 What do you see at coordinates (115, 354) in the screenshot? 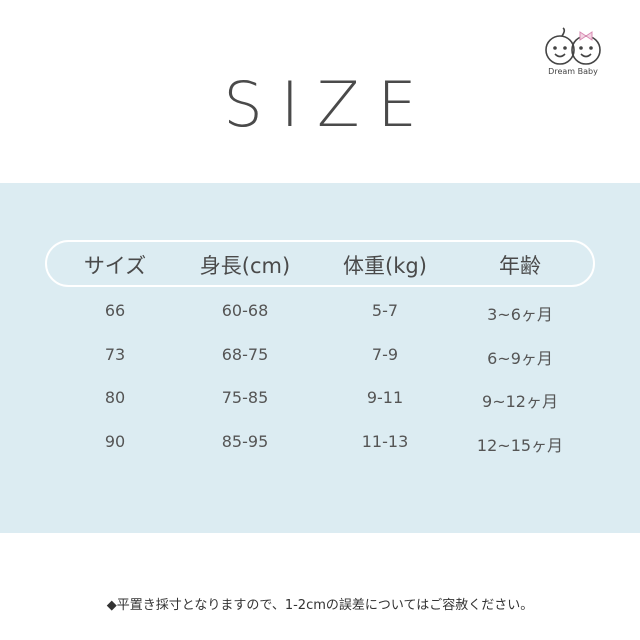
I see `cell-size: 73` at bounding box center [115, 354].